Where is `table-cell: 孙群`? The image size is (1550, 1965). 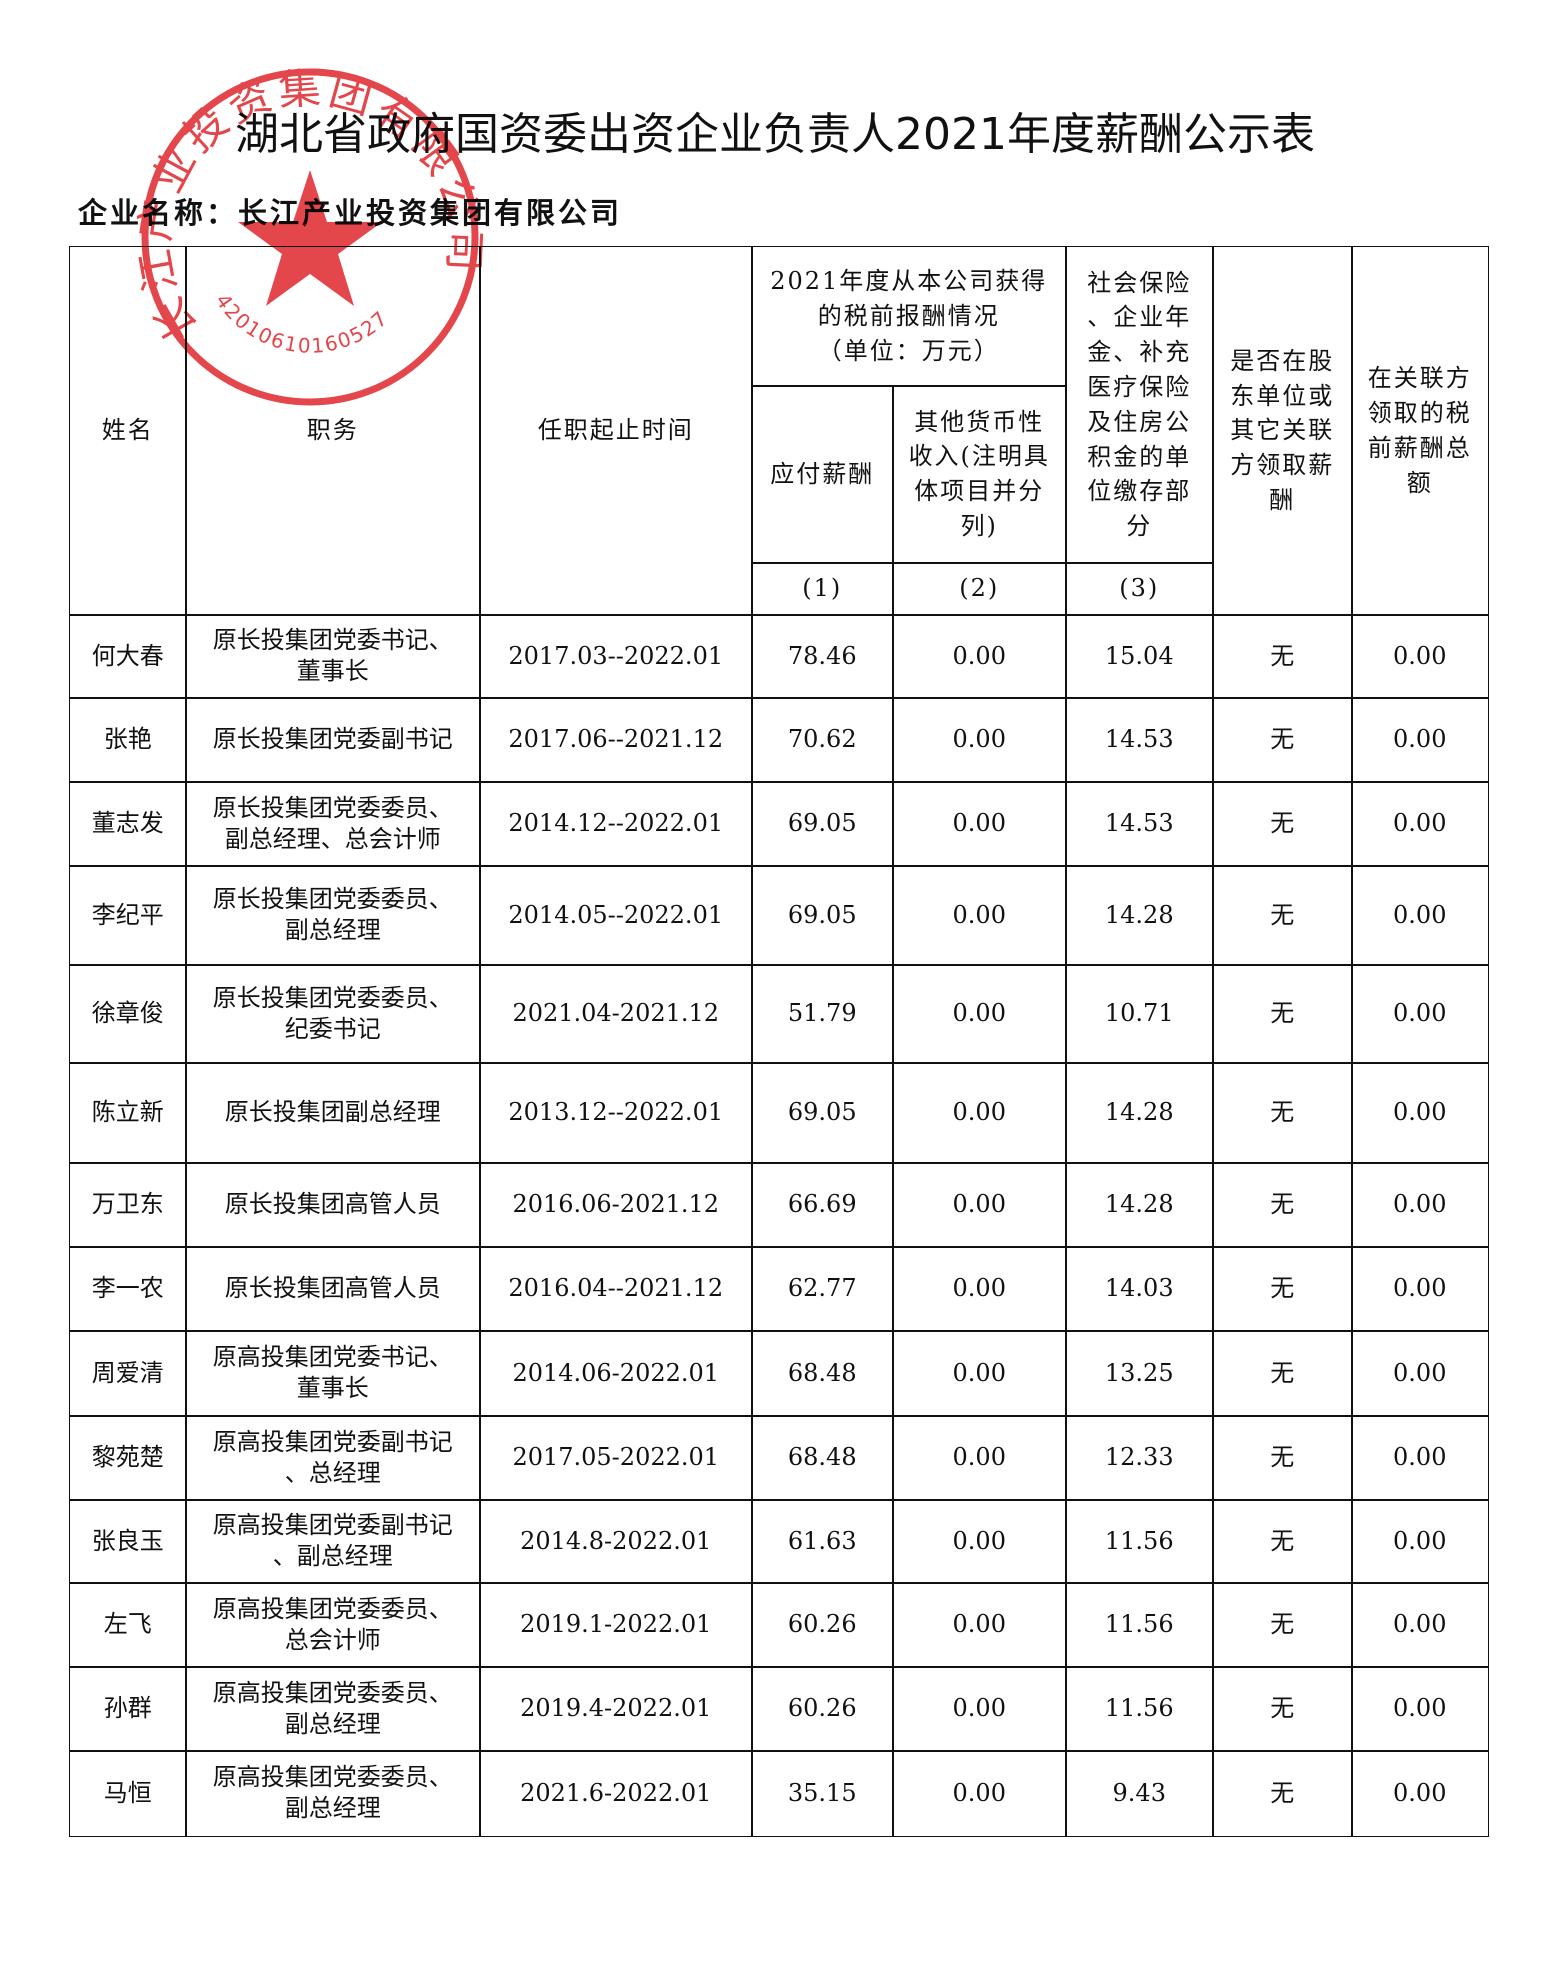 table-cell: 孙群 is located at coordinates (128, 1709).